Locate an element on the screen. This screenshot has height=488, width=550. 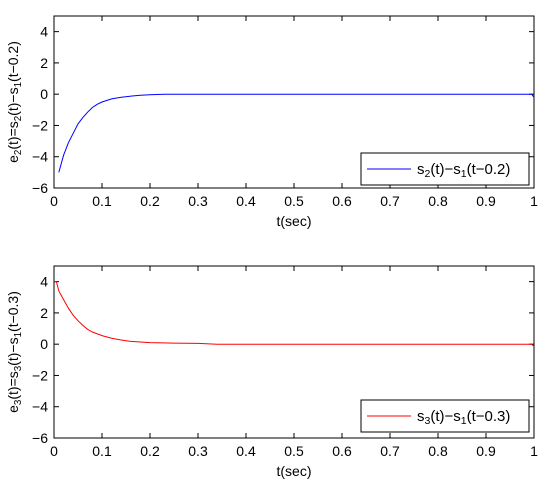
y-axis-label: e3(t)=s3(t)−s1(t−0.3) is located at coordinates (14, 352).